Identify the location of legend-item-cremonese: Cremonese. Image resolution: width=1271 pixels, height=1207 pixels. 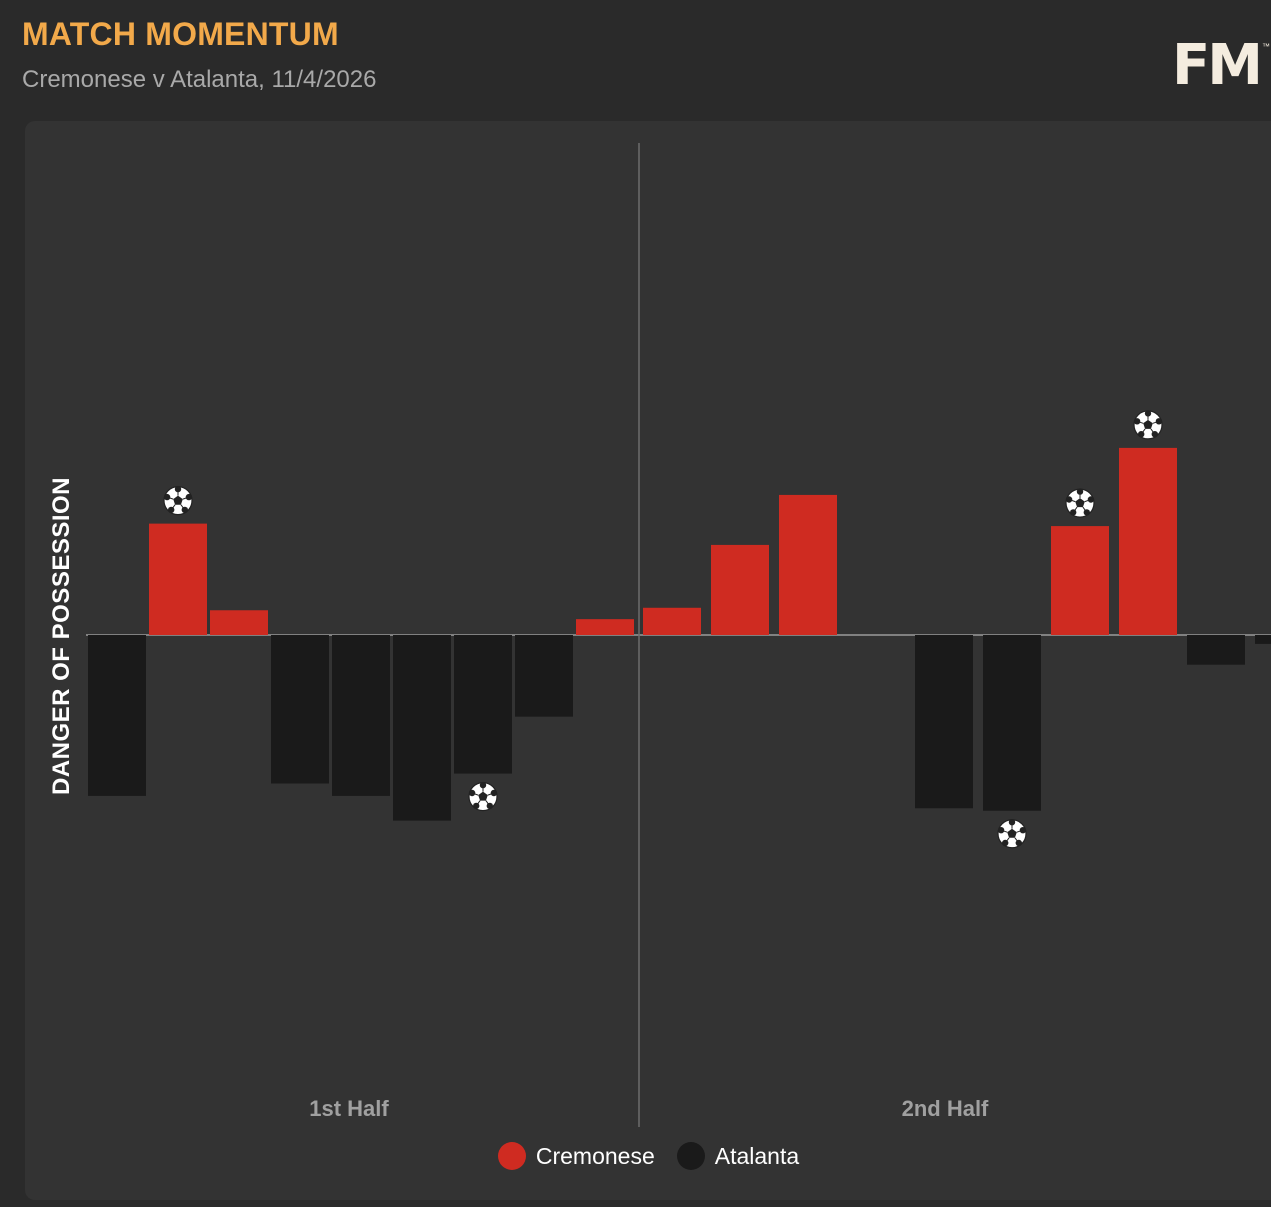
(576, 1156).